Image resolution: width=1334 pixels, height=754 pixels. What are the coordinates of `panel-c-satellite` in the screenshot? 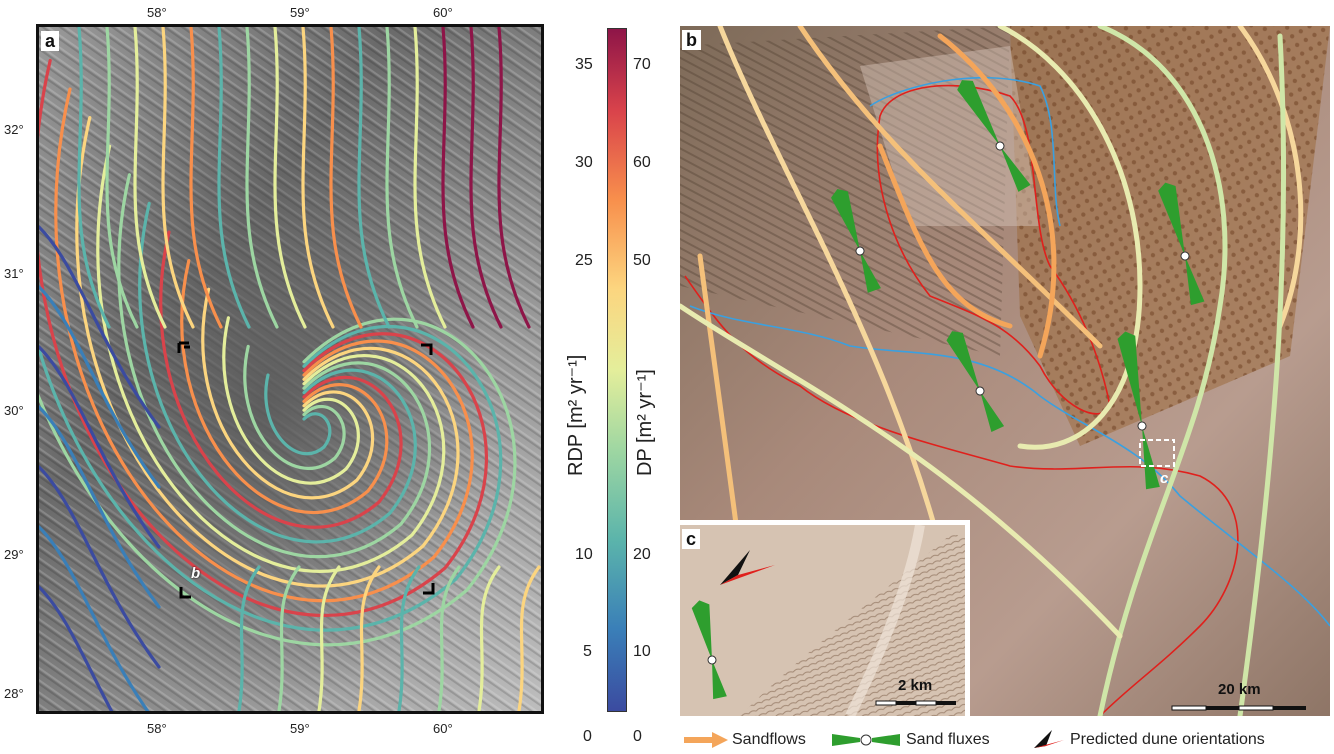 It's located at (822, 620).